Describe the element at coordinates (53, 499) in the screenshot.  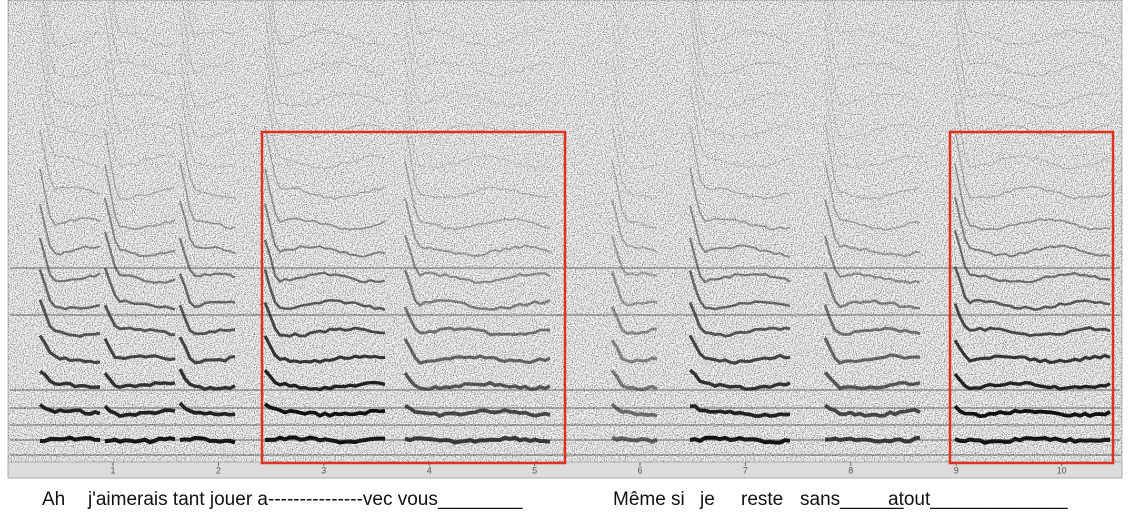
I see `lyric: Ah` at that location.